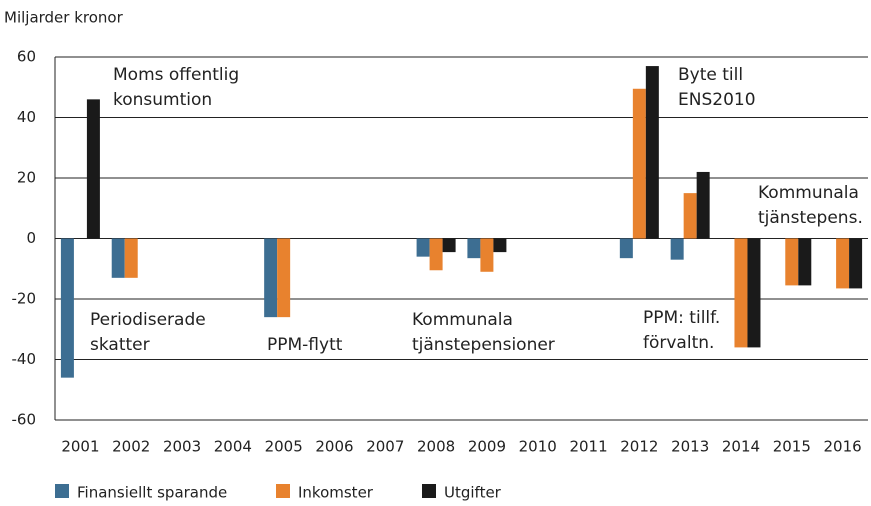  I want to click on annotation: Moms offentlig, so click(176, 75).